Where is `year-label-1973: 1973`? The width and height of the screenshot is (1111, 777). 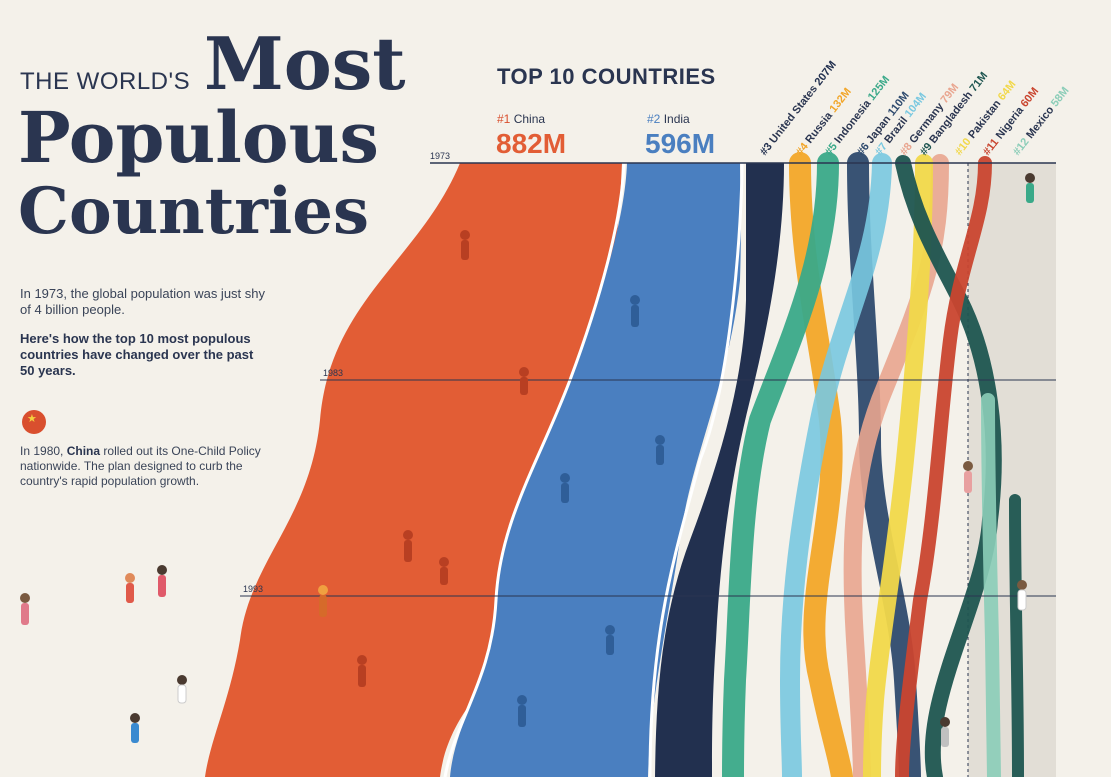
year-label-1973: 1973 is located at coordinates (440, 156).